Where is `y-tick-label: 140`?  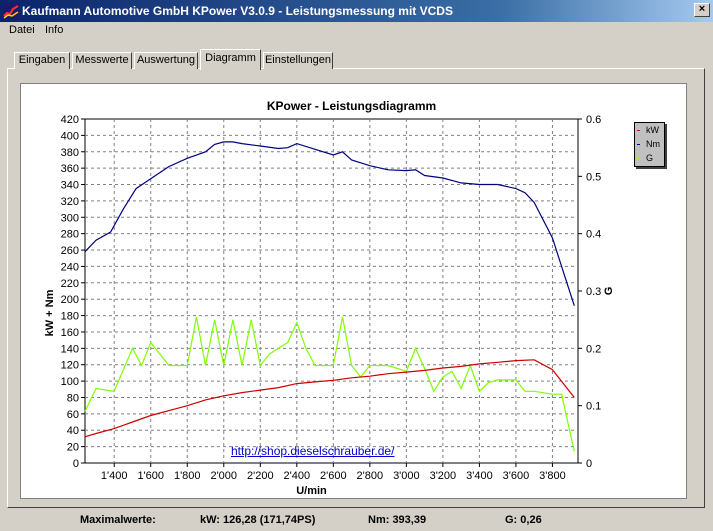 y-tick-label: 140 is located at coordinates (70, 349).